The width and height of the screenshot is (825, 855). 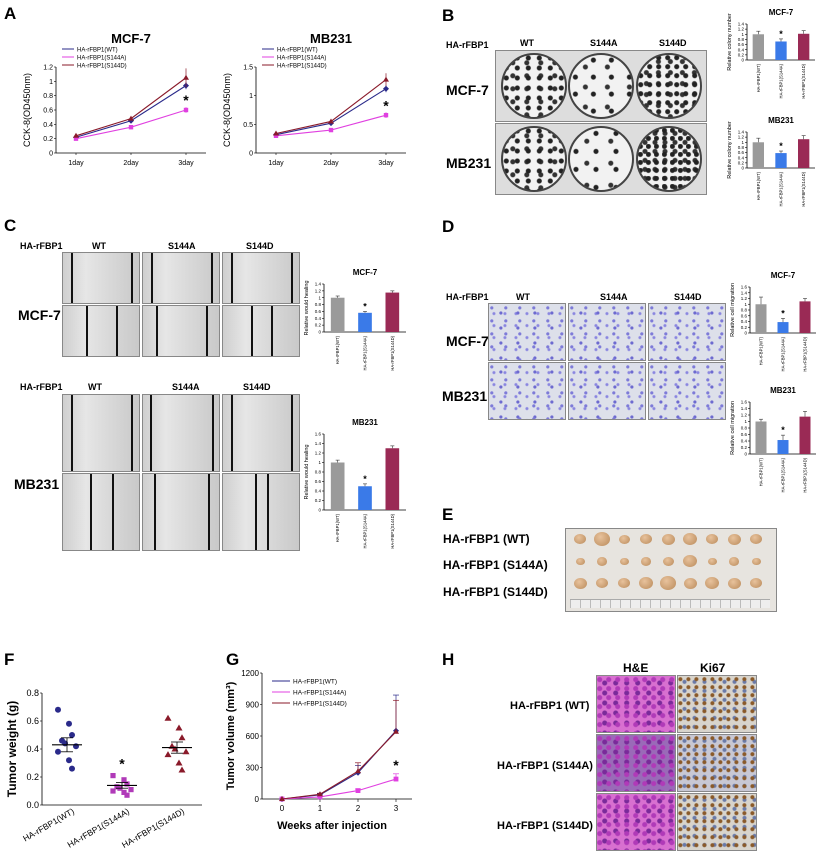 What do you see at coordinates (604, 43) in the screenshot?
I see `b-col-s144a: S144A` at bounding box center [604, 43].